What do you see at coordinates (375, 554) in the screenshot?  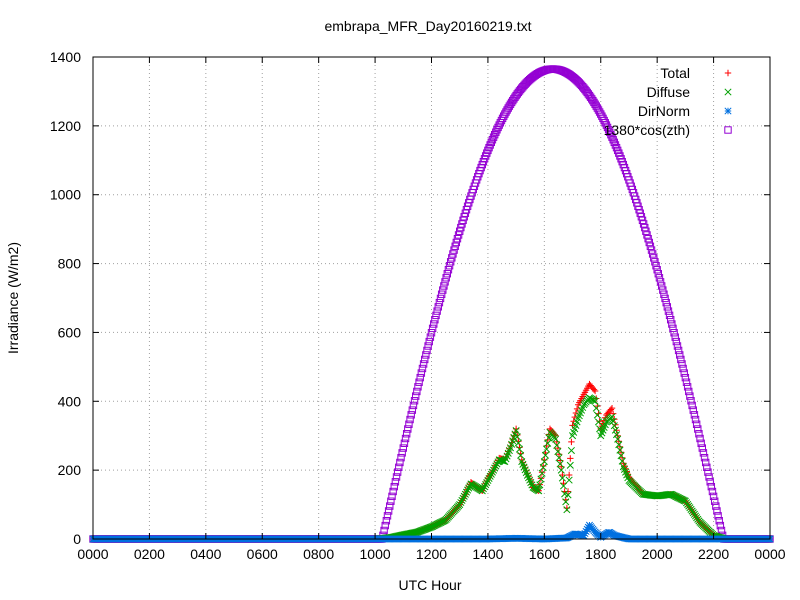 I see `x-tick-label: 1000` at bounding box center [375, 554].